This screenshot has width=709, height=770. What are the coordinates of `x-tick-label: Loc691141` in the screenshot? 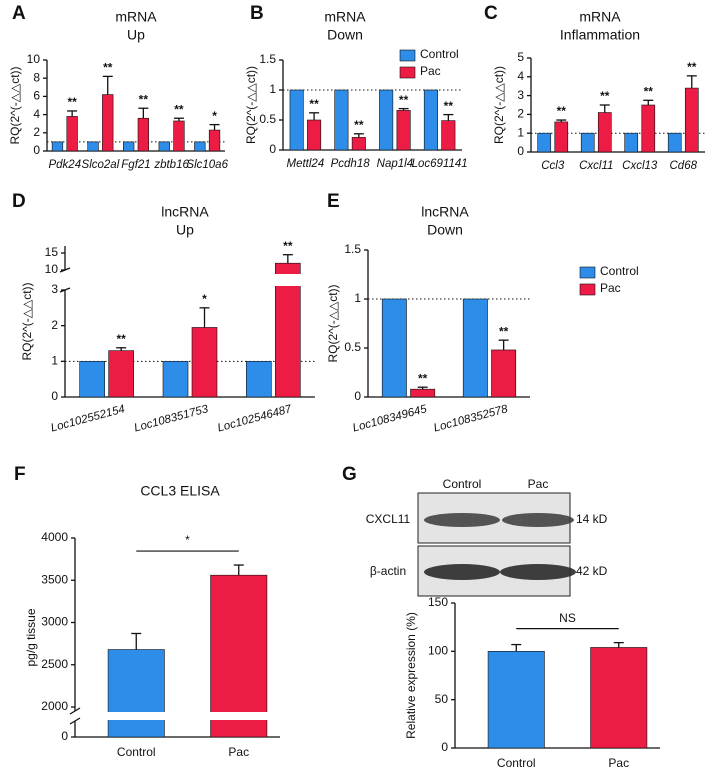 It's located at (440, 164).